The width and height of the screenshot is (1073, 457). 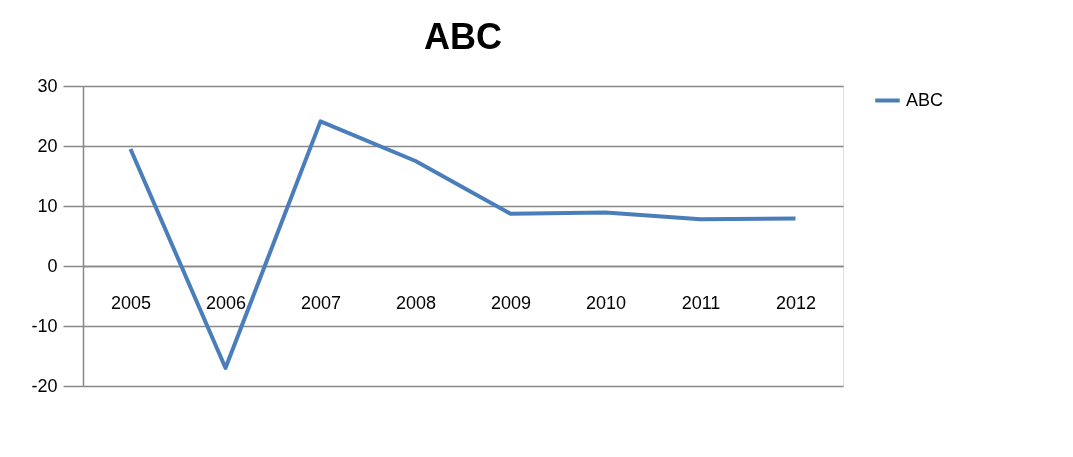 What do you see at coordinates (131, 302) in the screenshot?
I see `x-tick-label: 2005` at bounding box center [131, 302].